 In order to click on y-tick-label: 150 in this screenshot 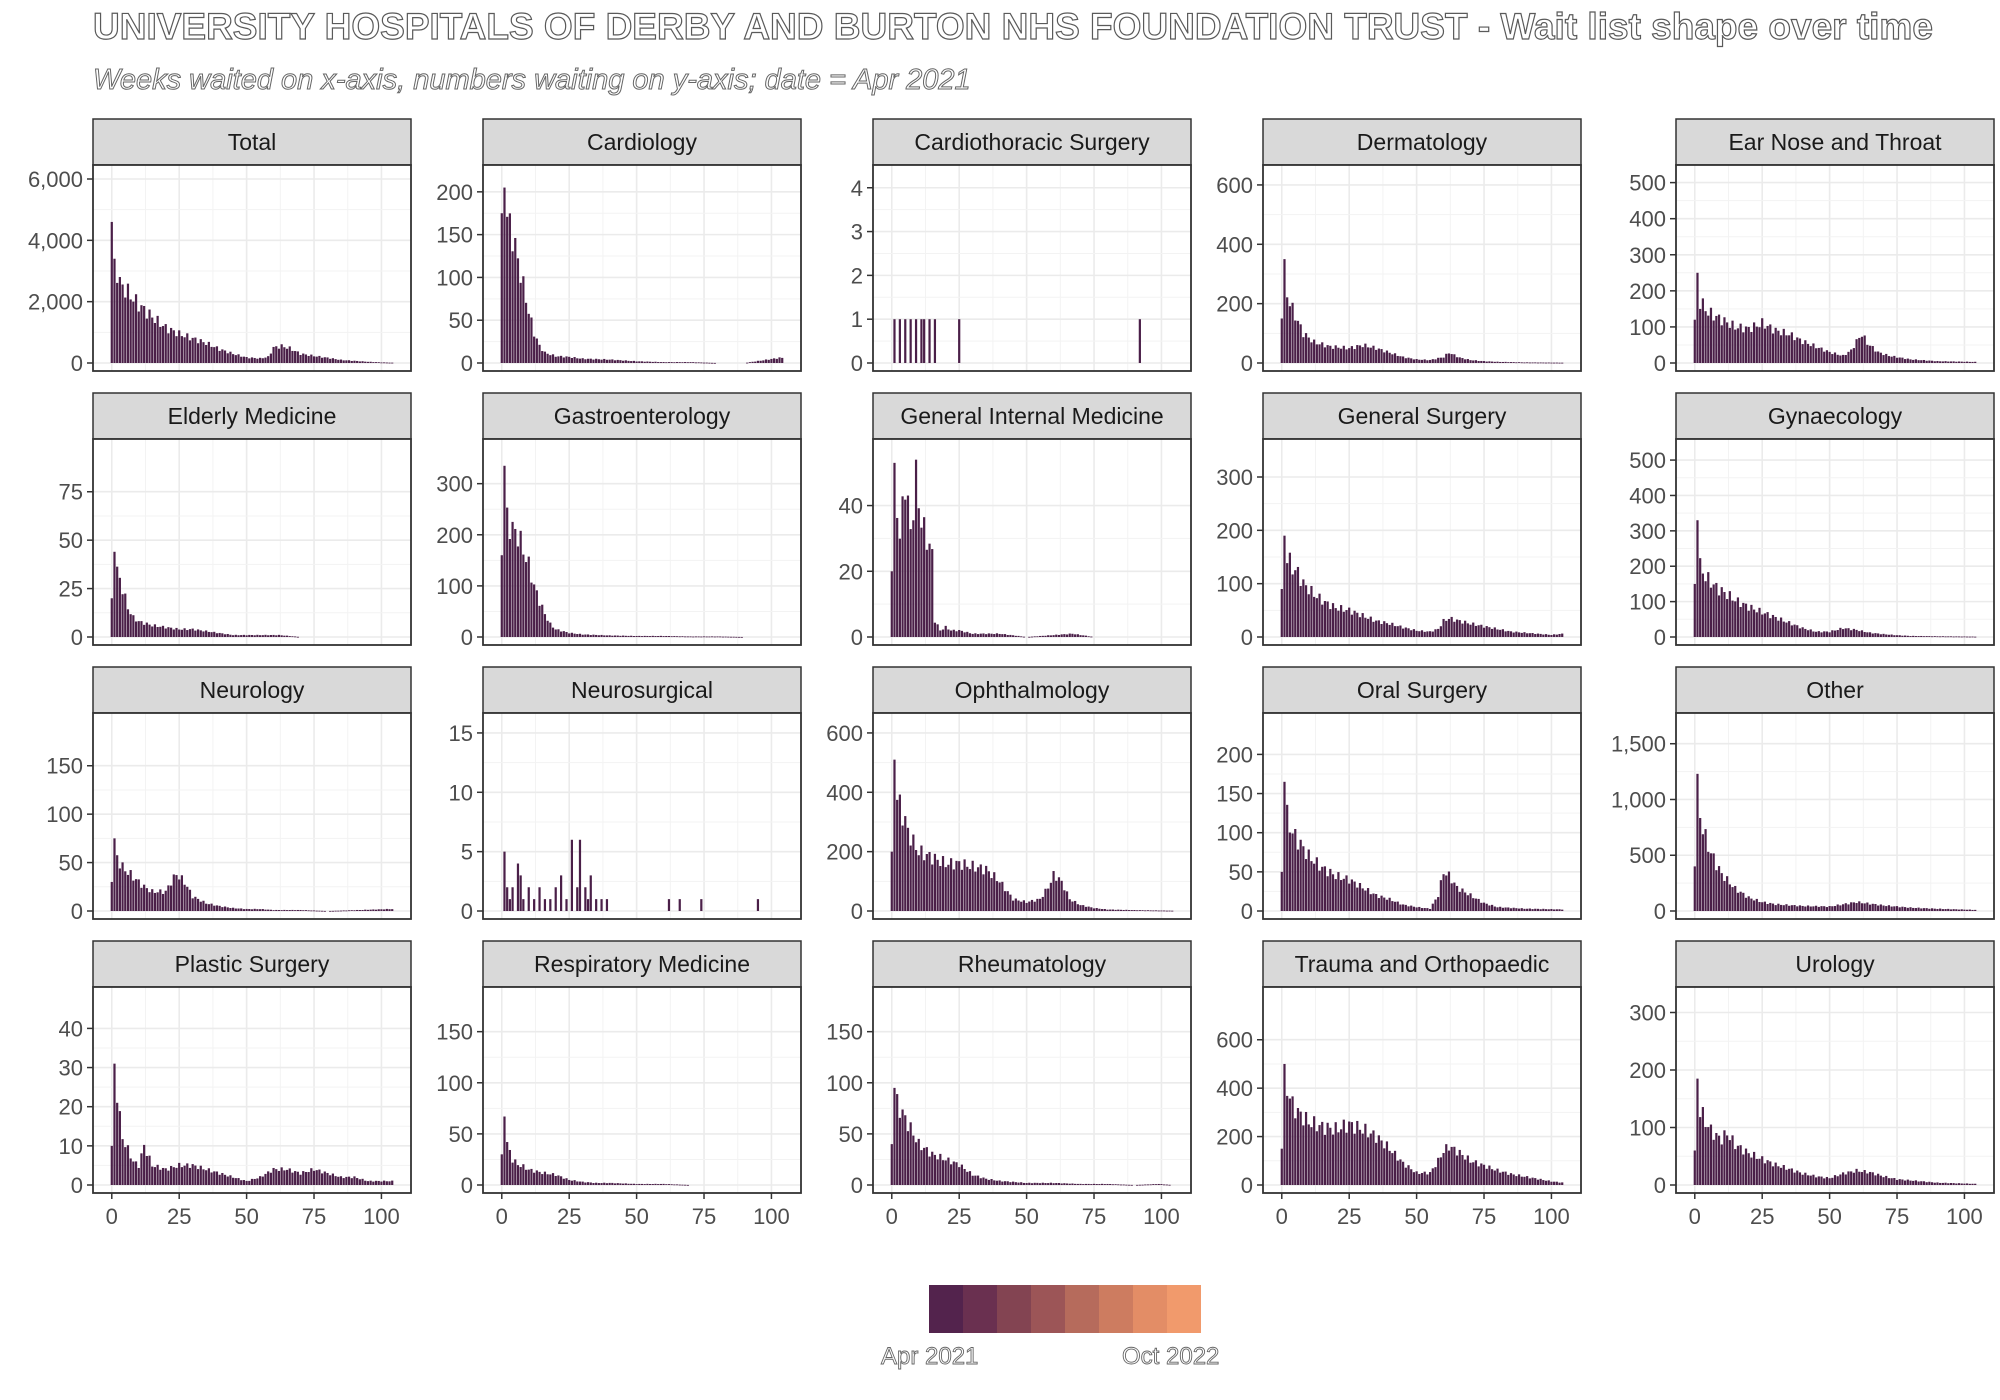, I will do `click(844, 1032)`.